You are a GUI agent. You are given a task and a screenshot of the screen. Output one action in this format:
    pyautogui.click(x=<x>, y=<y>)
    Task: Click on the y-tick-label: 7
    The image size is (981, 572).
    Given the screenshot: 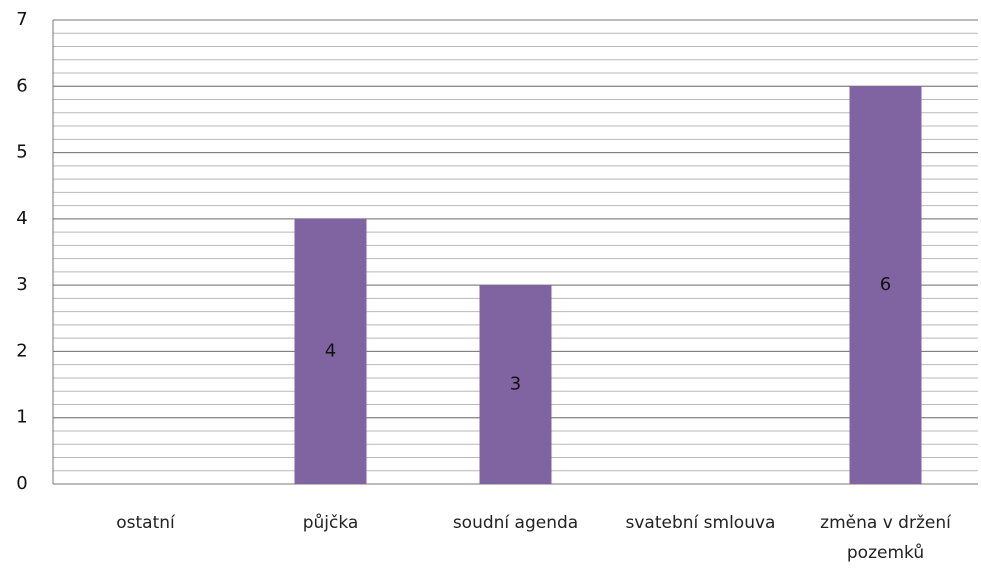 What is the action you would take?
    pyautogui.click(x=21, y=19)
    